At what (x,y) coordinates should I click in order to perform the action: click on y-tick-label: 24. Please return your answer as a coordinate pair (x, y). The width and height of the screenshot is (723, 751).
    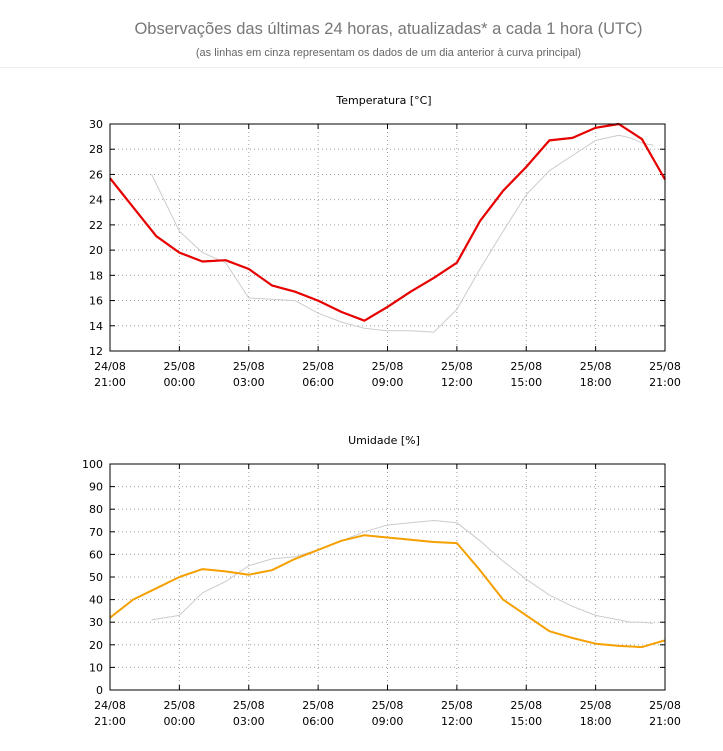
    Looking at the image, I should click on (96, 200).